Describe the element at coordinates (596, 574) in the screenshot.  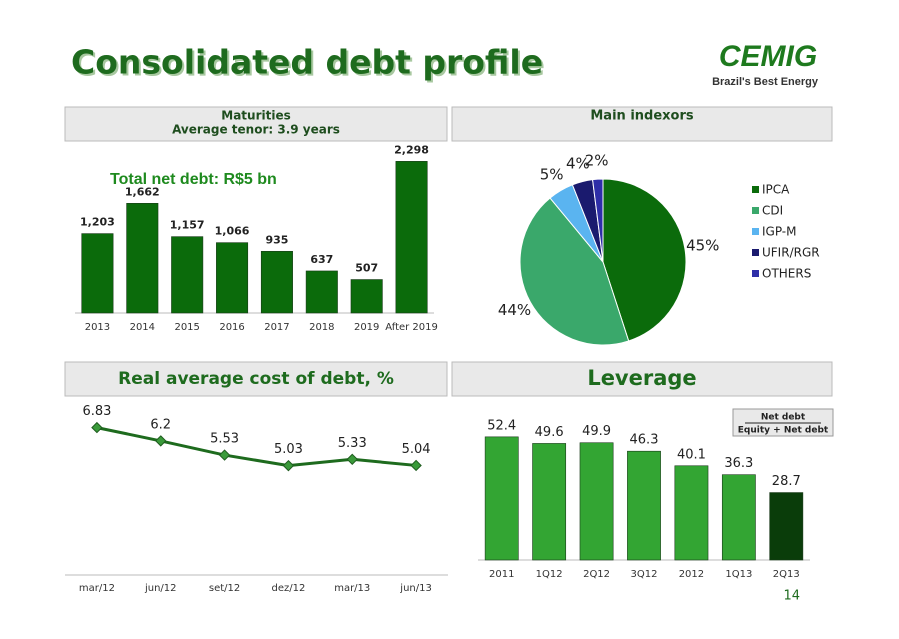
I see `x-tick-label: 2Q12` at that location.